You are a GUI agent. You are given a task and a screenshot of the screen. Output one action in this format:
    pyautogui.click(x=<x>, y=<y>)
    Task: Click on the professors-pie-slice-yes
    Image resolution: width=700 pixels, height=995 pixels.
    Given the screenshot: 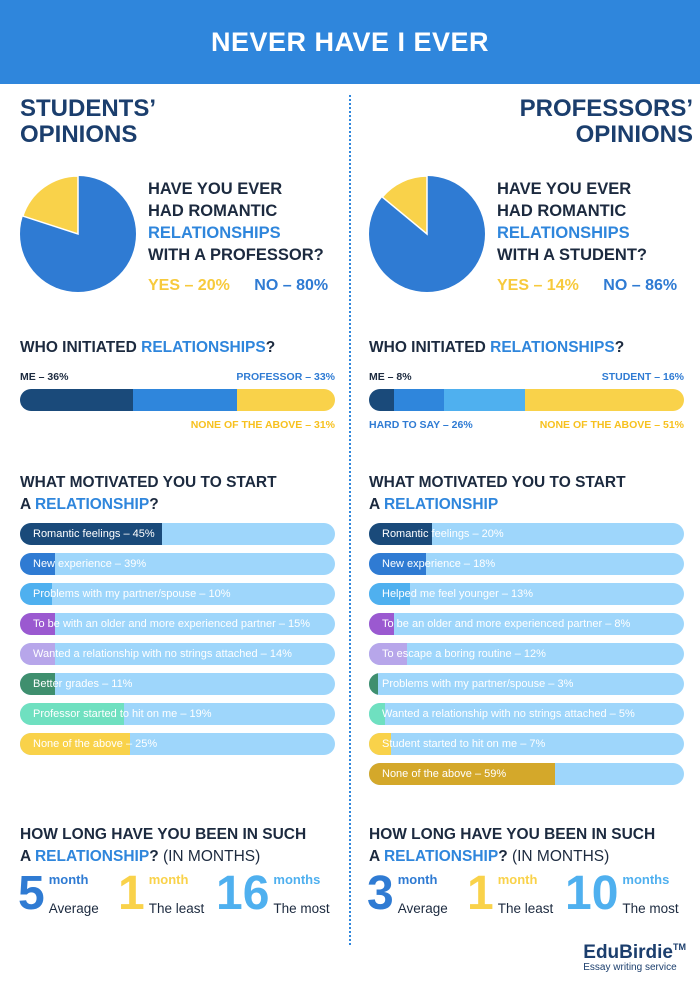 What is the action you would take?
    pyautogui.click(x=404, y=205)
    